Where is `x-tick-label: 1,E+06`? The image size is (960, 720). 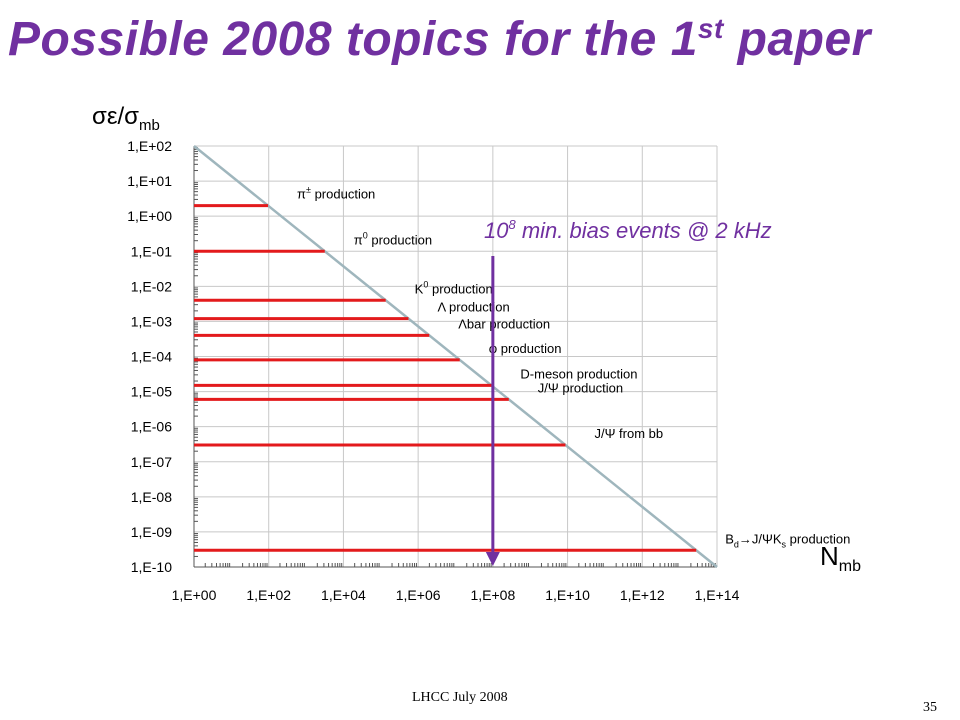 x-tick-label: 1,E+06 is located at coordinates (418, 595).